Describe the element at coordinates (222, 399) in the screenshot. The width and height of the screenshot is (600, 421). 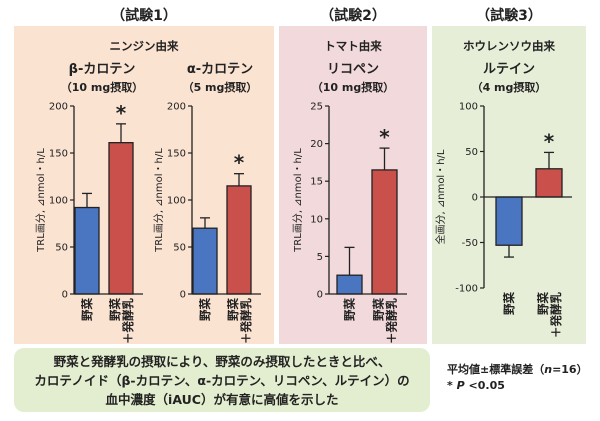
I see `summary-line-3: 血中濃度（iAUC）が有意に高値を示した` at that location.